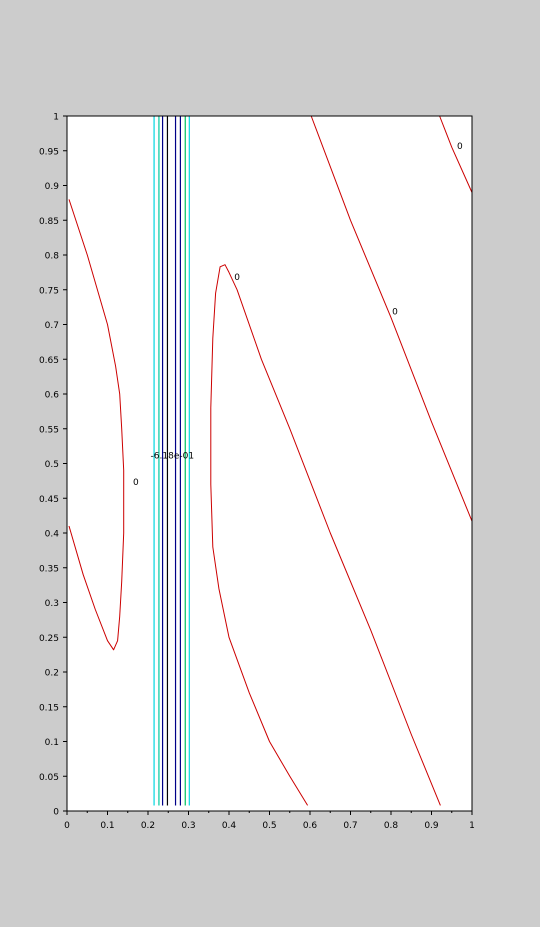 Image resolution: width=540 pixels, height=927 pixels. I want to click on y-tick-label-3: 0.15, so click(49, 708).